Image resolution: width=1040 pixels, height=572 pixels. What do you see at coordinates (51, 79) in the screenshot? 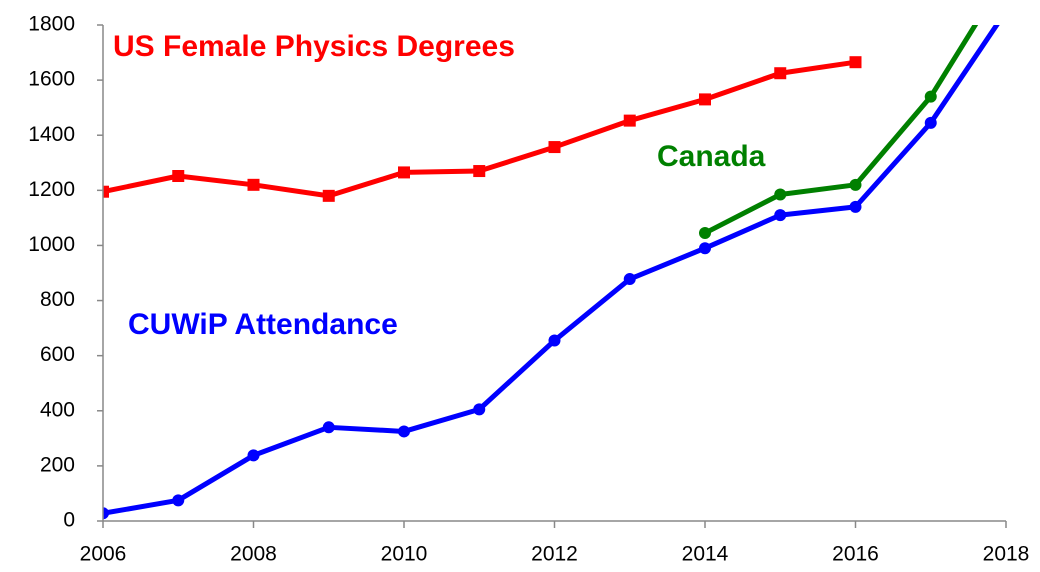
I see `y-tick-label: 1600` at bounding box center [51, 79].